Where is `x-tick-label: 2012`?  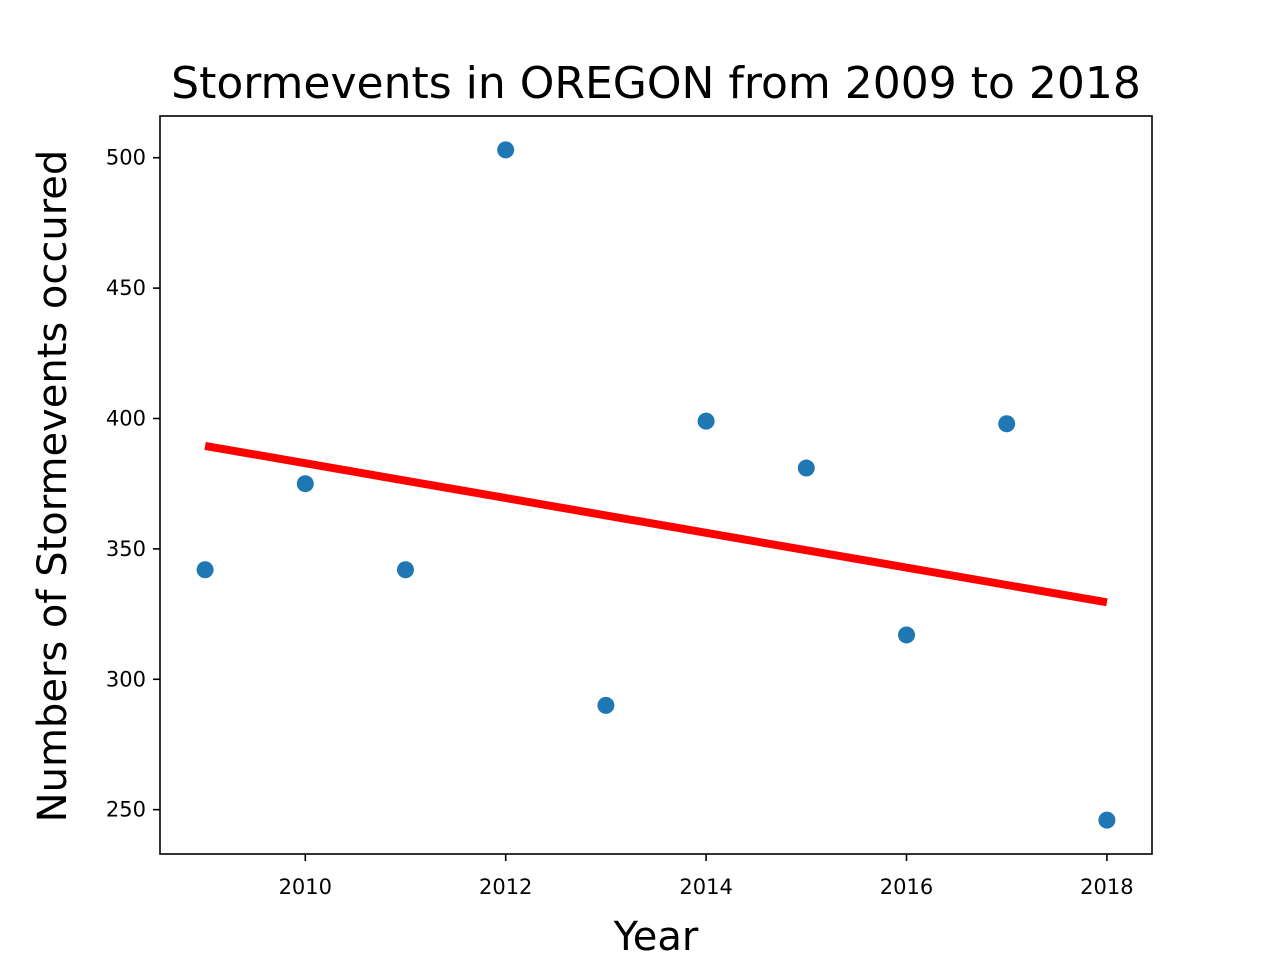 x-tick-label: 2012 is located at coordinates (505, 887).